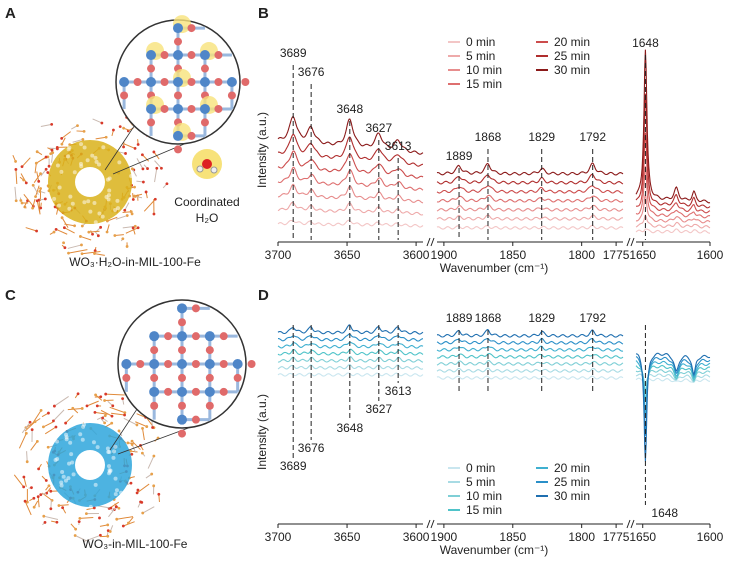 The image size is (738, 578). I want to click on legend-label: 10 min, so click(484, 70).